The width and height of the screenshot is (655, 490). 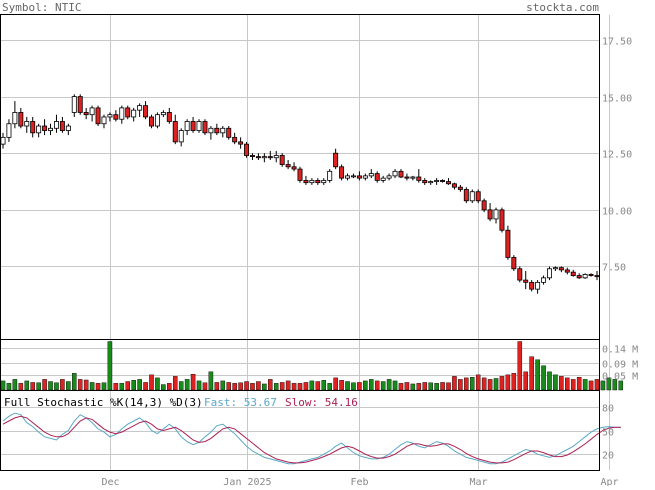 I want to click on price-tick-label: 15.00, so click(x=617, y=99).